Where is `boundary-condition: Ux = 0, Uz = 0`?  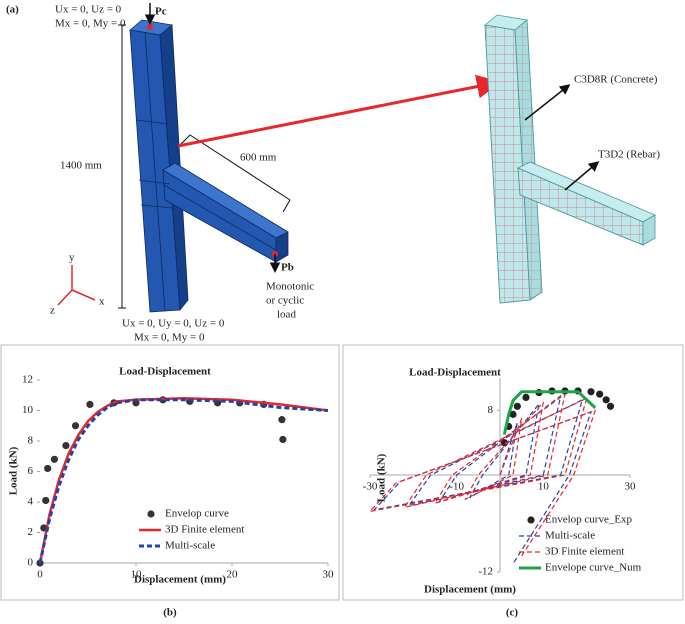 boundary-condition: Ux = 0, Uz = 0 is located at coordinates (88, 10).